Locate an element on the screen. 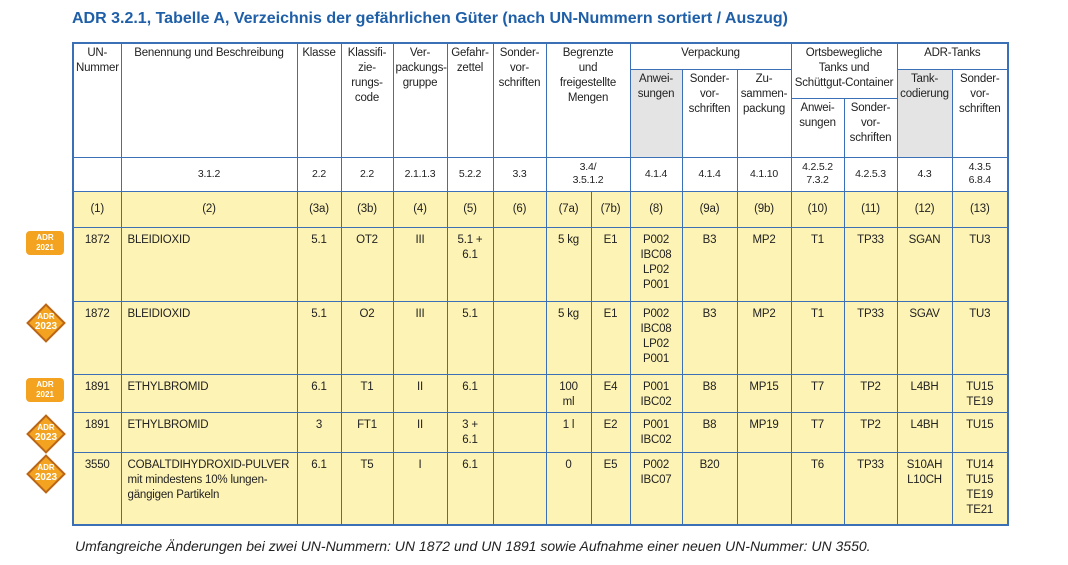  column-number: (1) is located at coordinates (97, 209).